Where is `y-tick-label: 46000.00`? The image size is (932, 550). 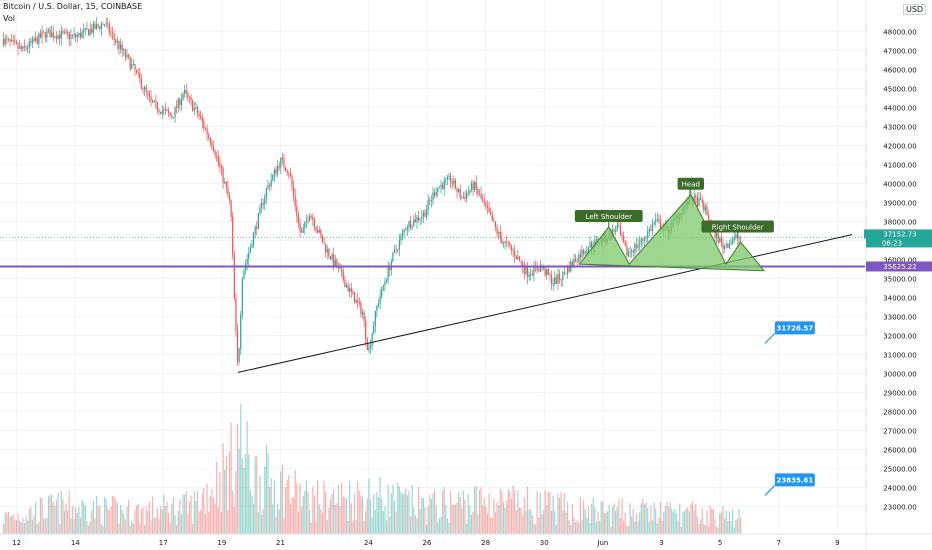 y-tick-label: 46000.00 is located at coordinates (899, 70).